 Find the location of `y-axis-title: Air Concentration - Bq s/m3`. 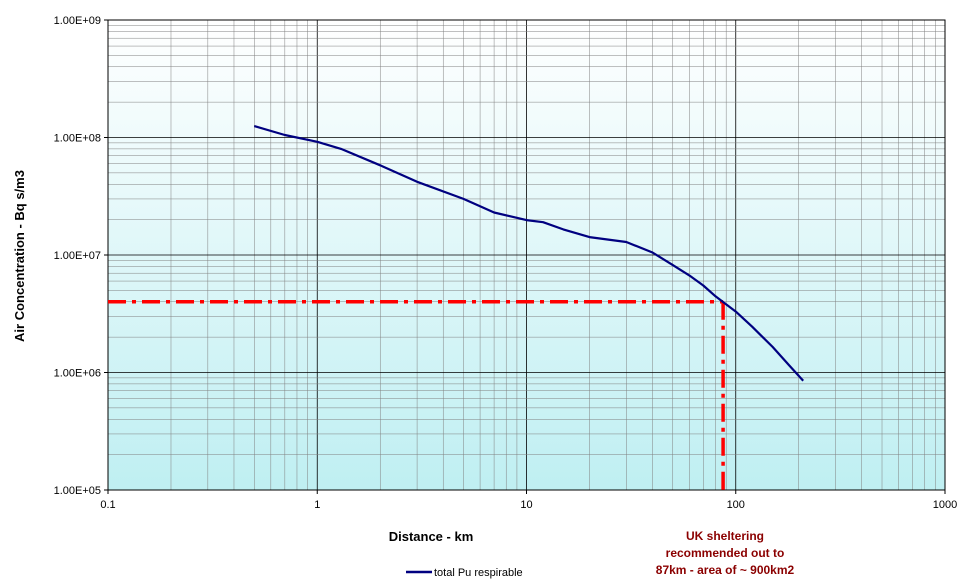

y-axis-title: Air Concentration - Bq s/m3 is located at coordinates (19, 256).